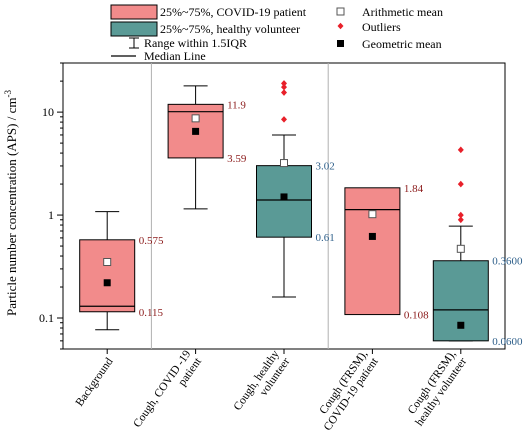 The image size is (528, 442). What do you see at coordinates (402, 12) in the screenshot?
I see `legend-label-arithmetic-mean: Arithmetic mean` at bounding box center [402, 12].